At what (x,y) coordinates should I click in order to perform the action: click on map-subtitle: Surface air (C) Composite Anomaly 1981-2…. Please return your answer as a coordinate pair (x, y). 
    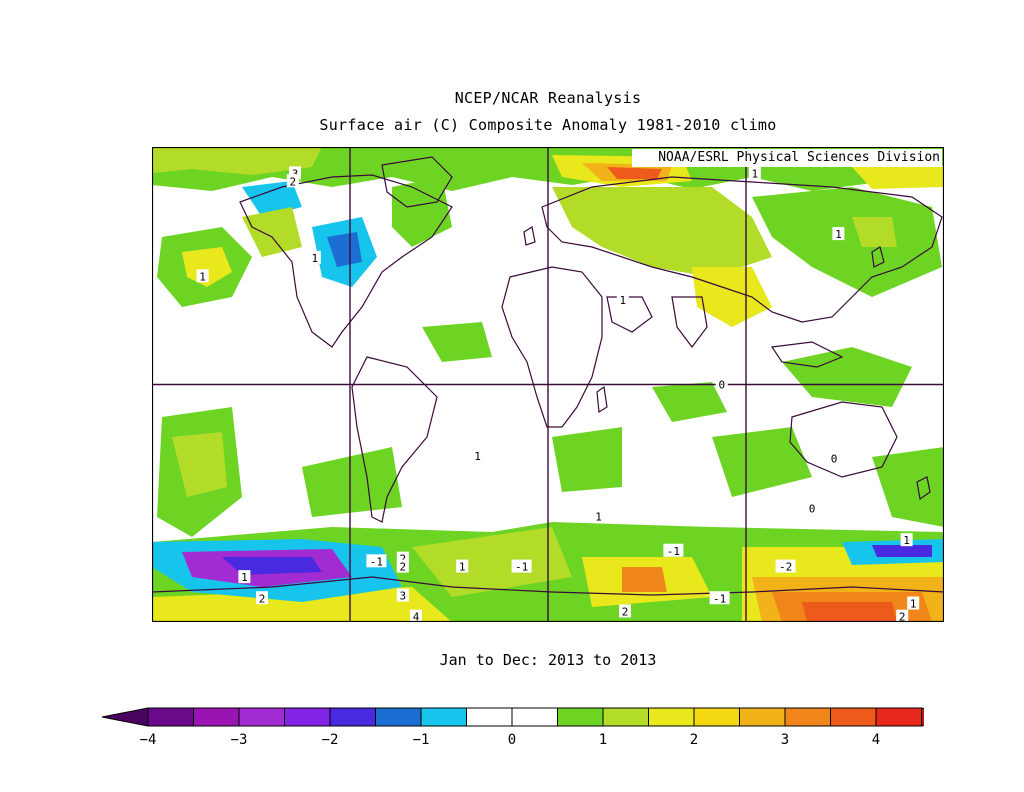
    Looking at the image, I should click on (548, 125).